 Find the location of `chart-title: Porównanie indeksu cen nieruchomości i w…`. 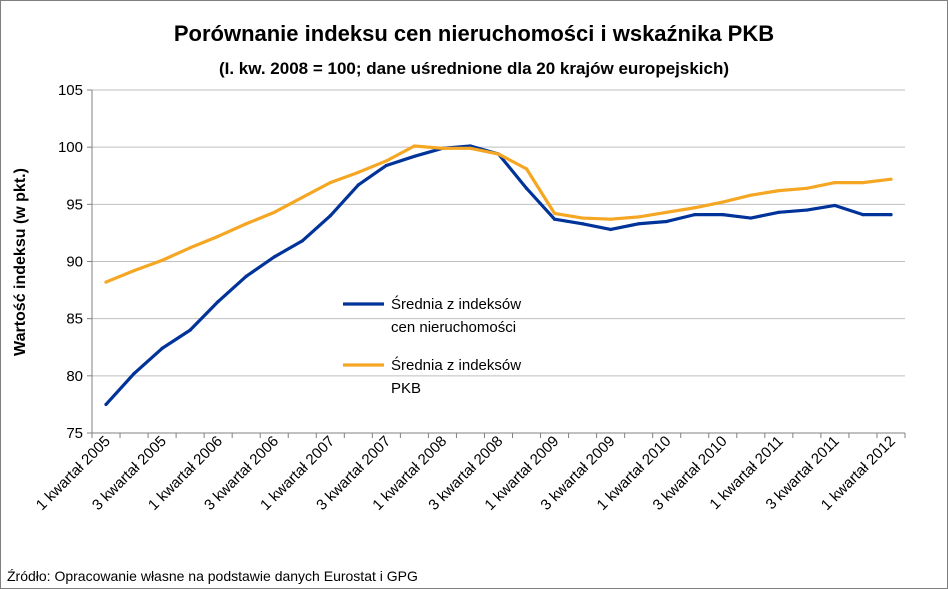

chart-title: Porównanie indeksu cen nieruchomości i w… is located at coordinates (474, 33).